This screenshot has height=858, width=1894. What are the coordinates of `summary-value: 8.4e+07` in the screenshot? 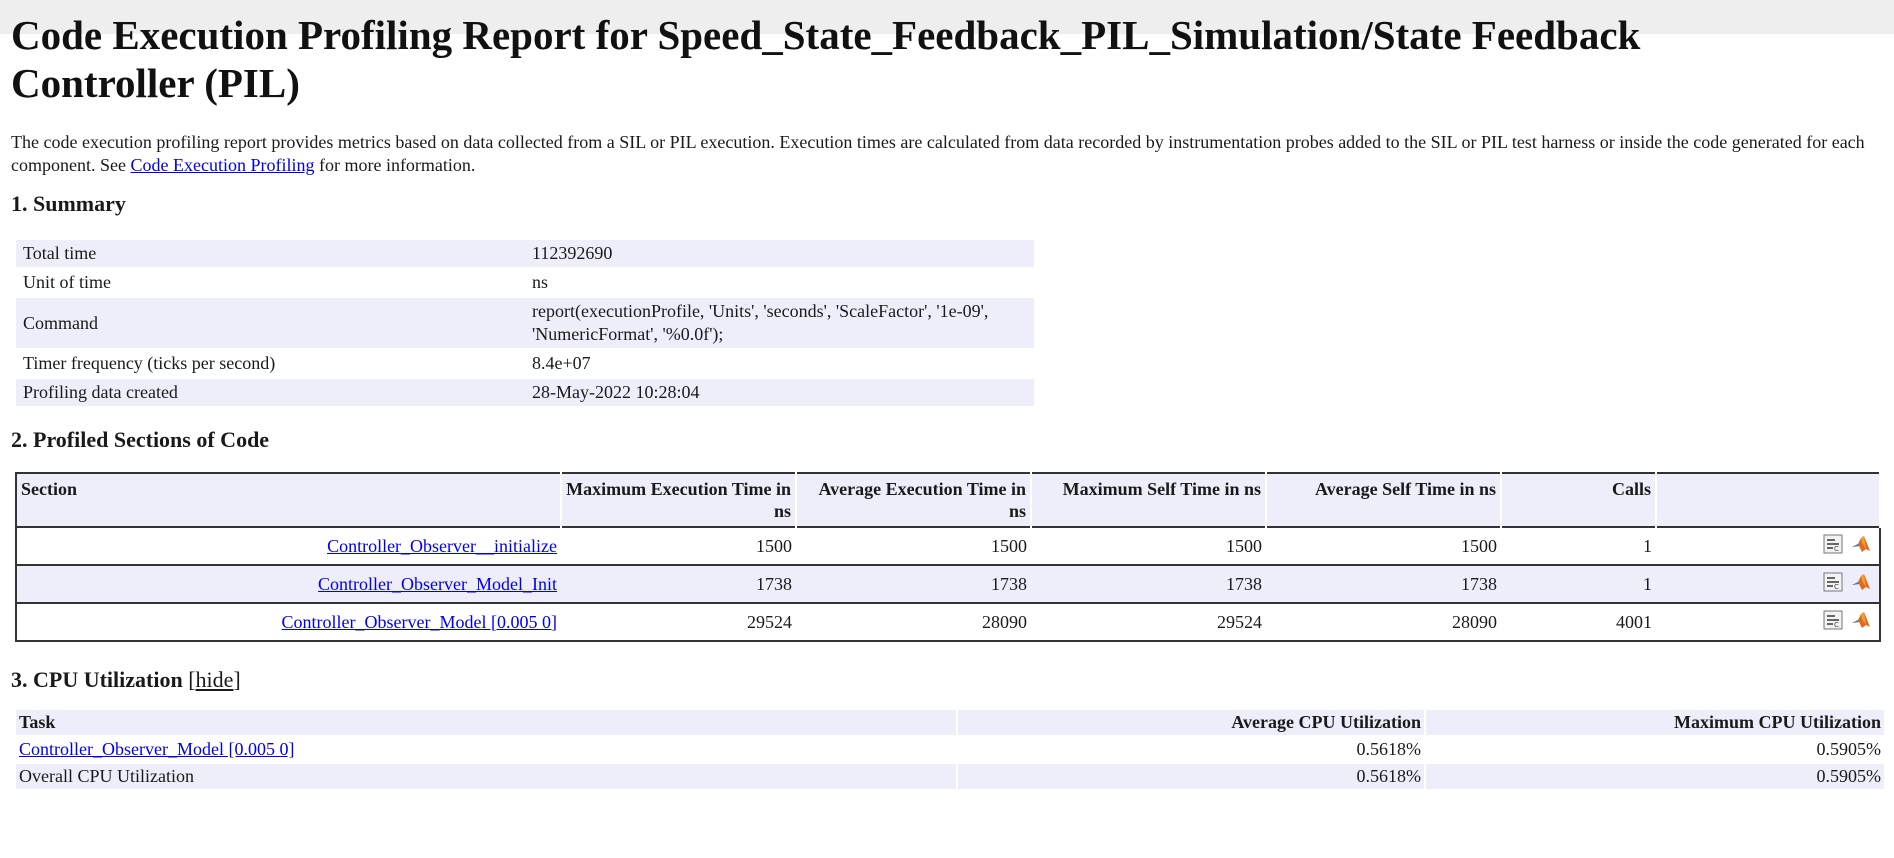 It's located at (561, 363).